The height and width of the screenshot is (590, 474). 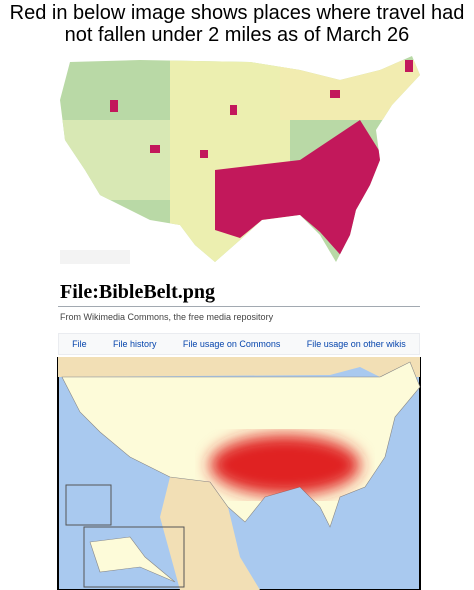 I want to click on wiki-title: File:BibleBelt.png, so click(x=137, y=292).